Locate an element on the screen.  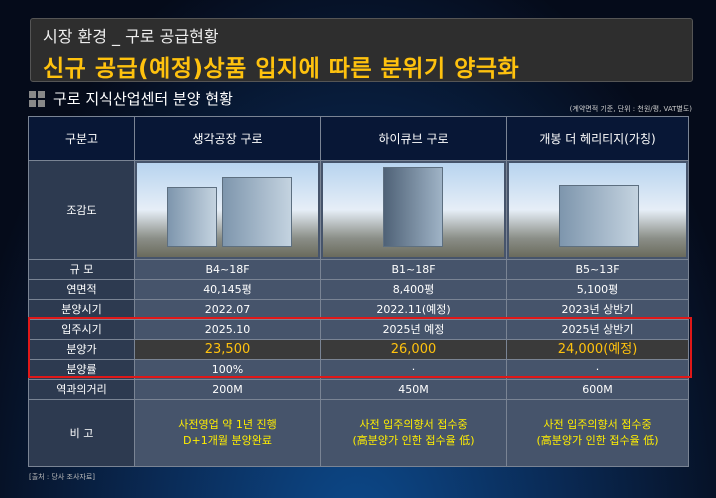
cell: B1~18F is located at coordinates (413, 269).